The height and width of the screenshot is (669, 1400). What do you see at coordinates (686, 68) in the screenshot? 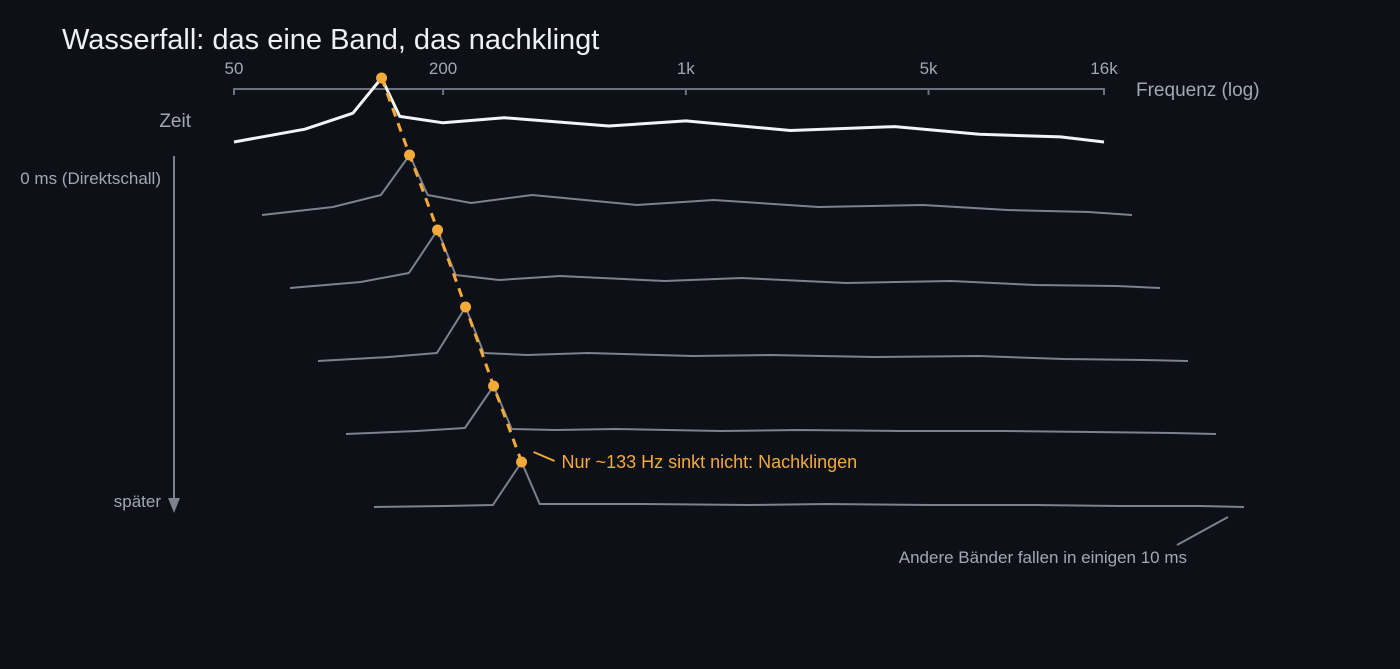
I see `x-tick-label: 1k` at bounding box center [686, 68].